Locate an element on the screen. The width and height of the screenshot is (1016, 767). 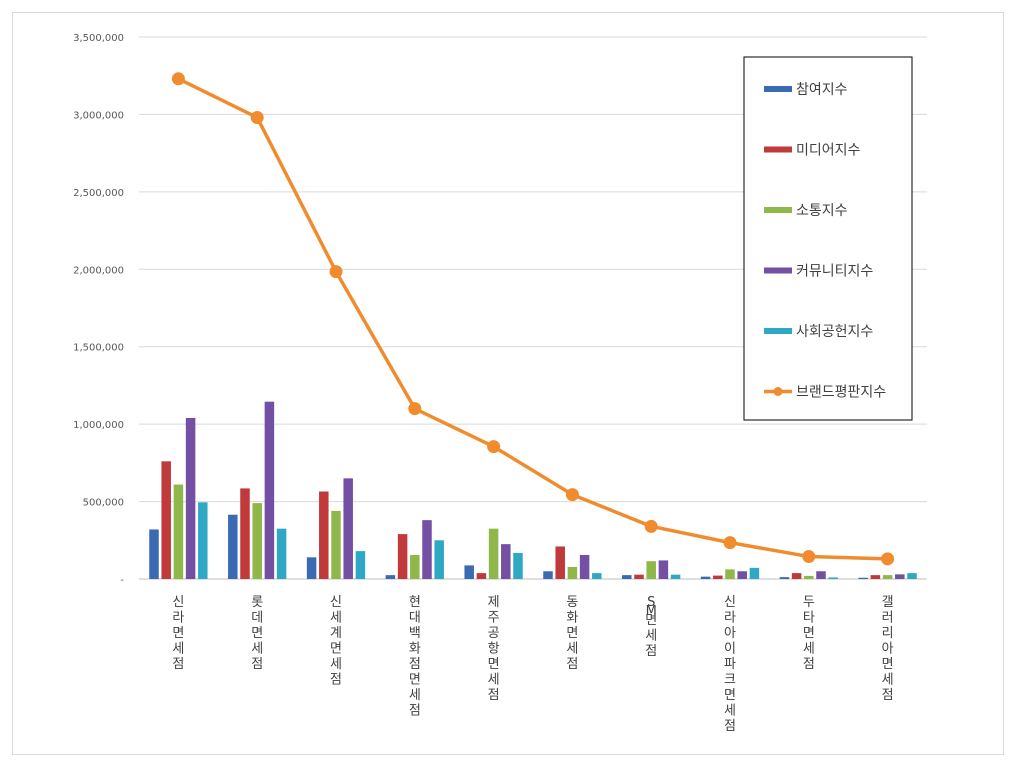
y-tick-label: 2,000,000 is located at coordinates (98, 270).